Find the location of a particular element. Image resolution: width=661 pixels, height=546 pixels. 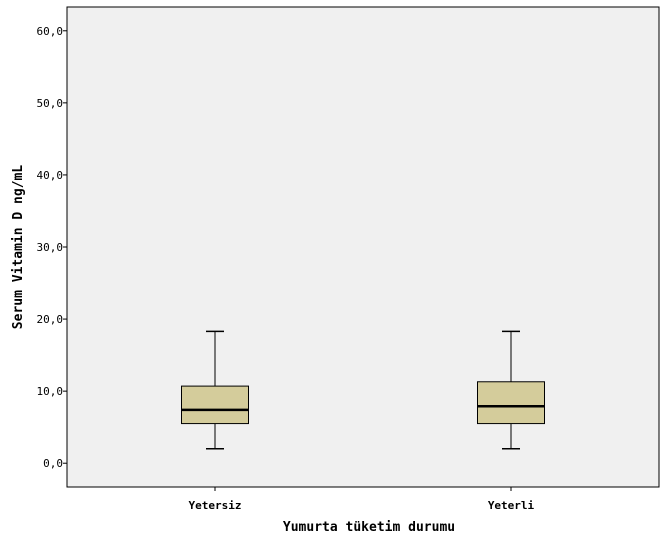

y-axis: 0,0 10,0 20,0 30,0 40,0 50,0 60,0 is located at coordinates (52, 247).